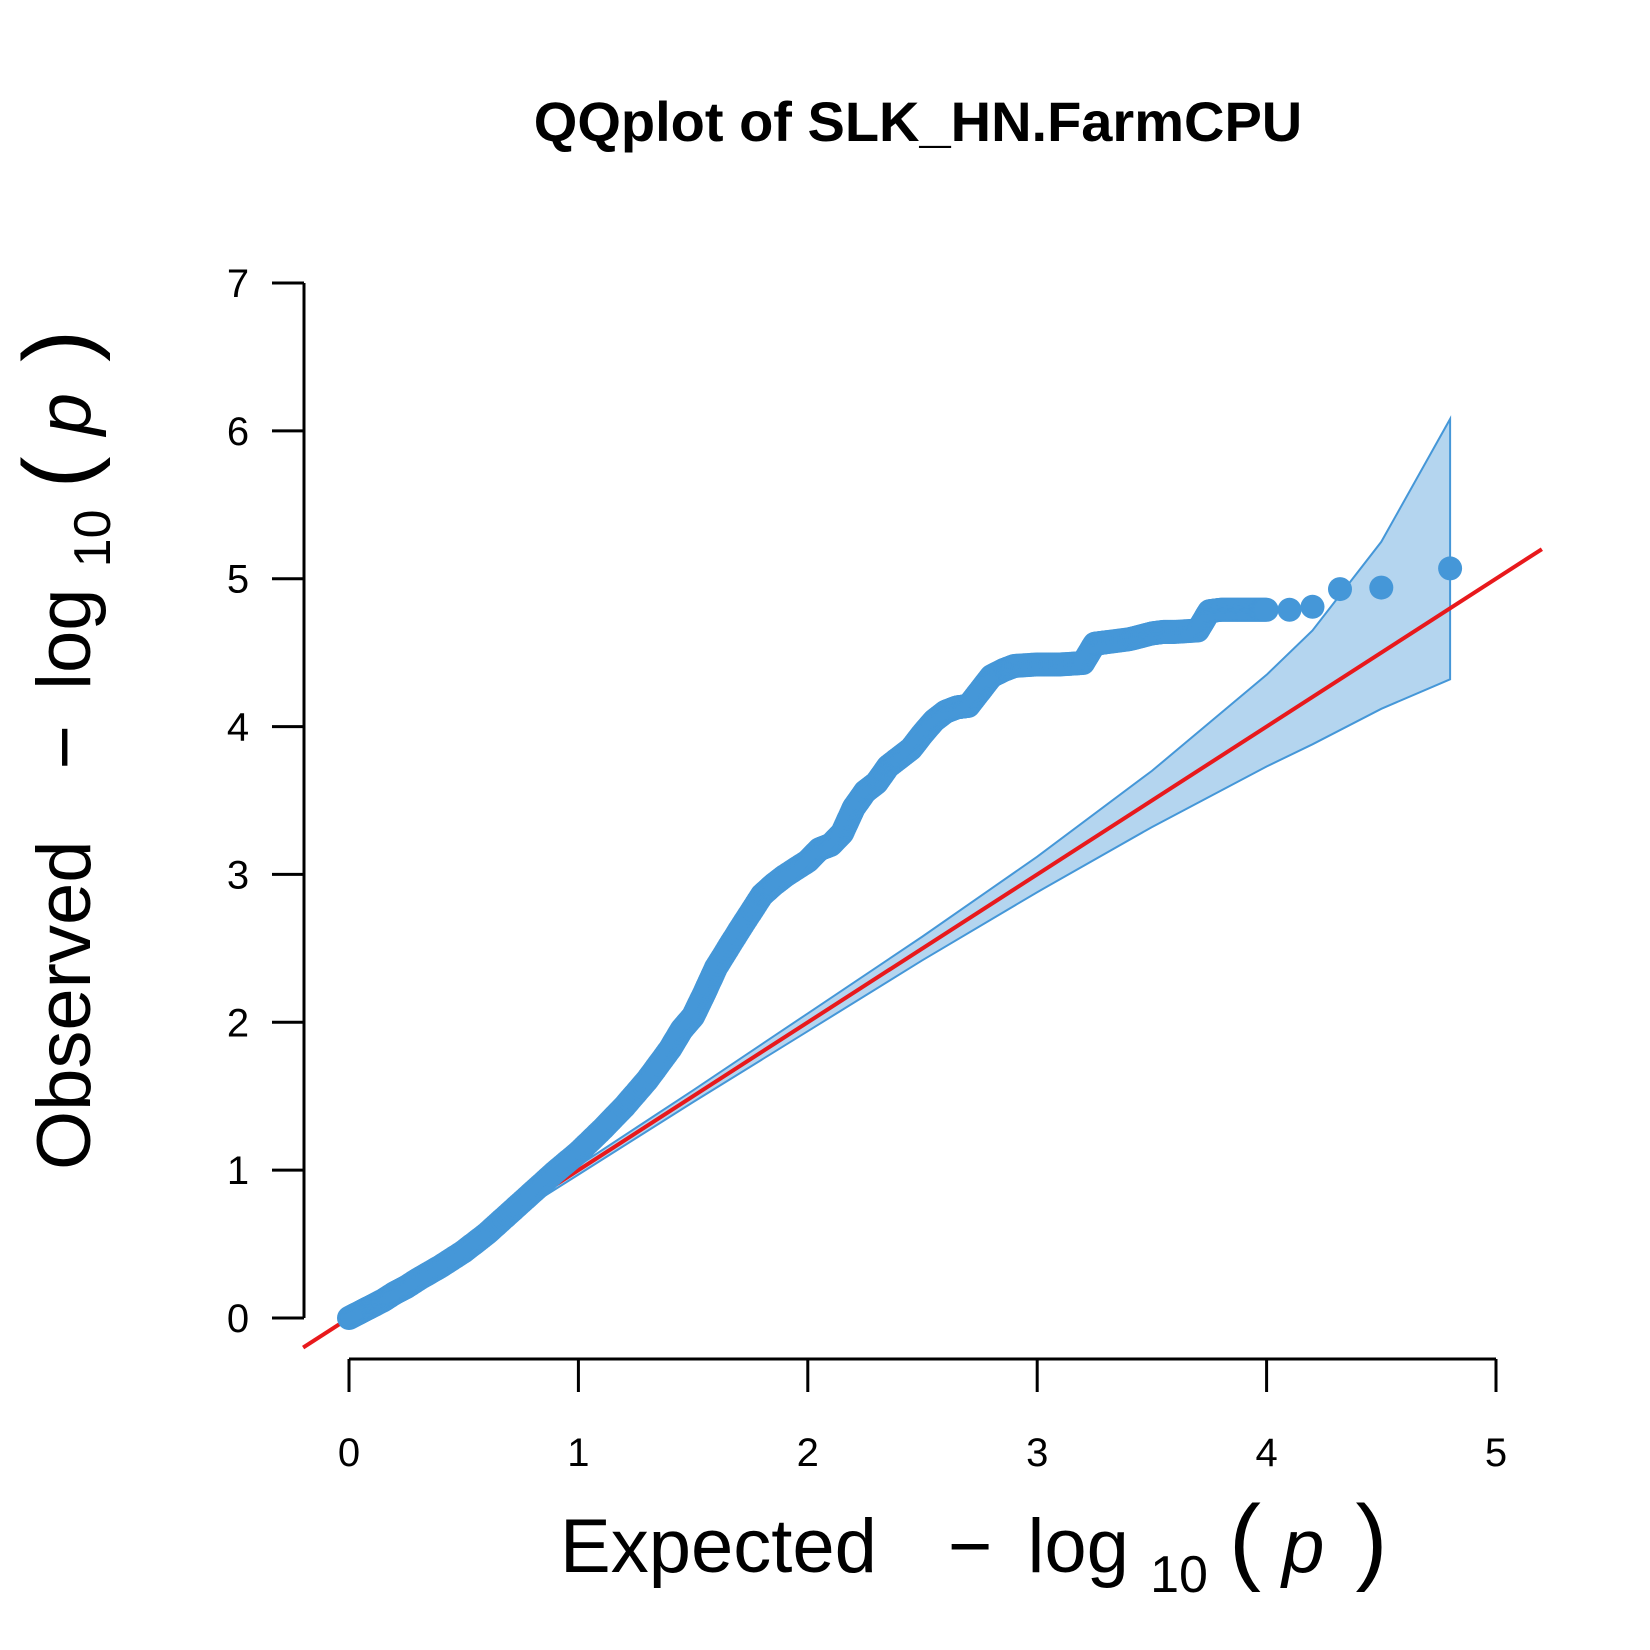 The image size is (1650, 1650). I want to click on y-axis-label: Observed − log 10 ( p ), so click(65, 750).